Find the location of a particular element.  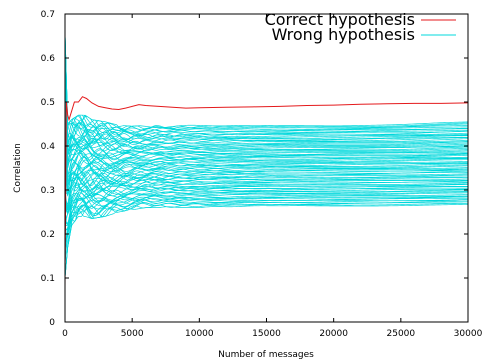

x-axis-label: Number of messages is located at coordinates (266, 355).